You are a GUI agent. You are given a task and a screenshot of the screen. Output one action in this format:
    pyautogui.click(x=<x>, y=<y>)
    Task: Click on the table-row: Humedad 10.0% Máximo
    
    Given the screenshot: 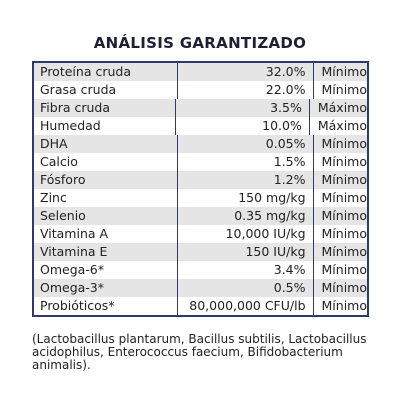 What is the action you would take?
    pyautogui.click(x=200, y=126)
    